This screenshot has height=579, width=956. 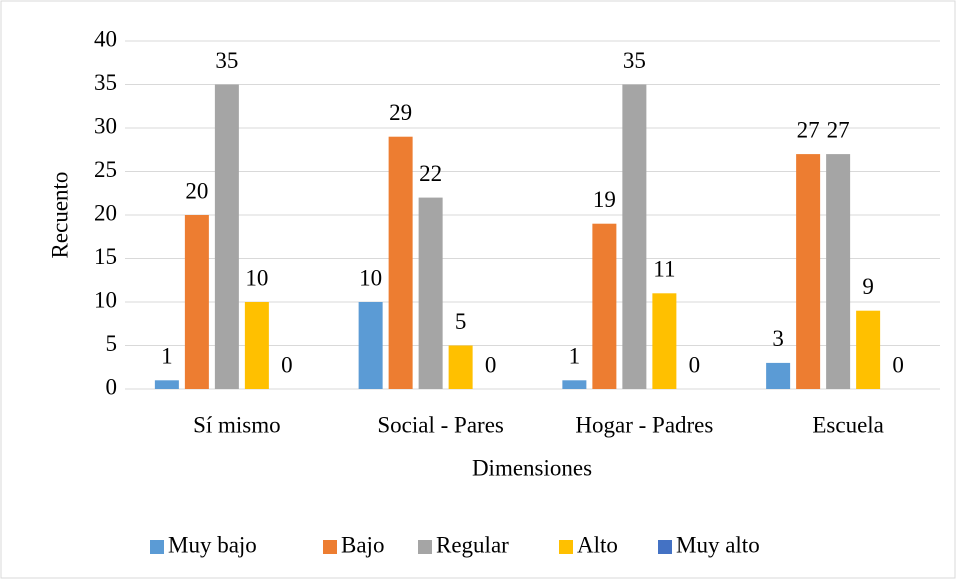 What do you see at coordinates (105, 169) in the screenshot?
I see `y-tick-label: 25` at bounding box center [105, 169].